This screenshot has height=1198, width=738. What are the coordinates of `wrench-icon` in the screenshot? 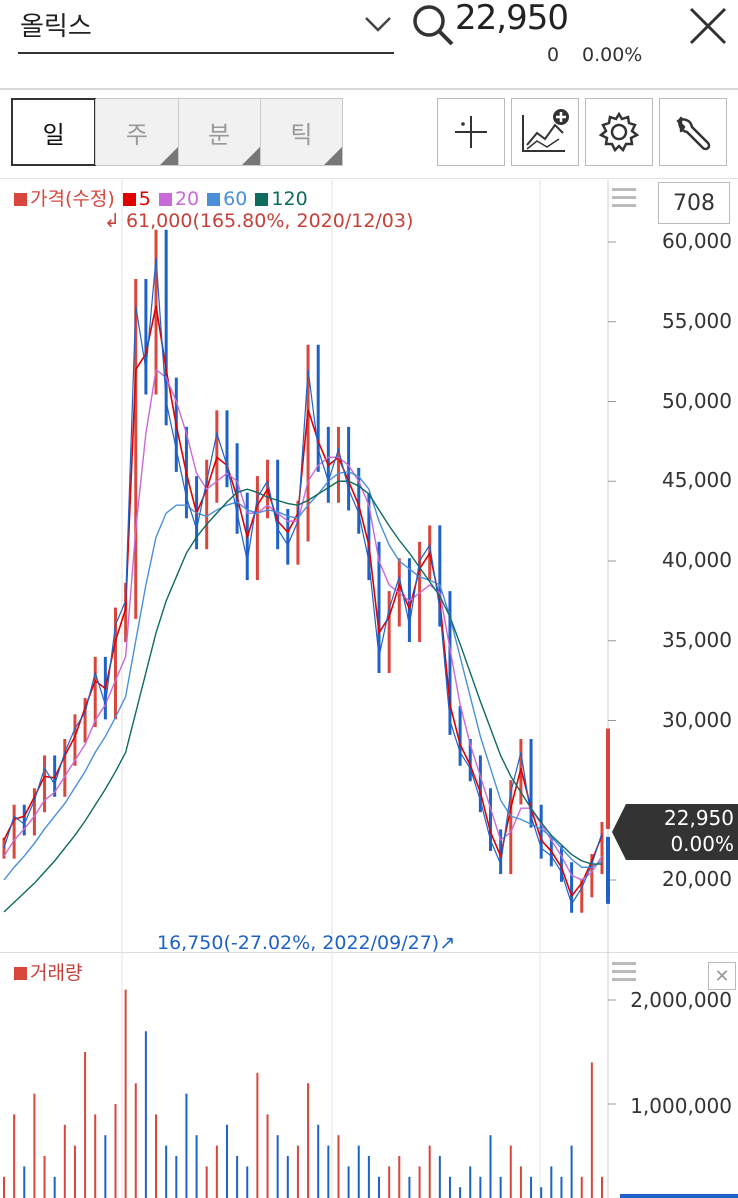 It's located at (693, 133).